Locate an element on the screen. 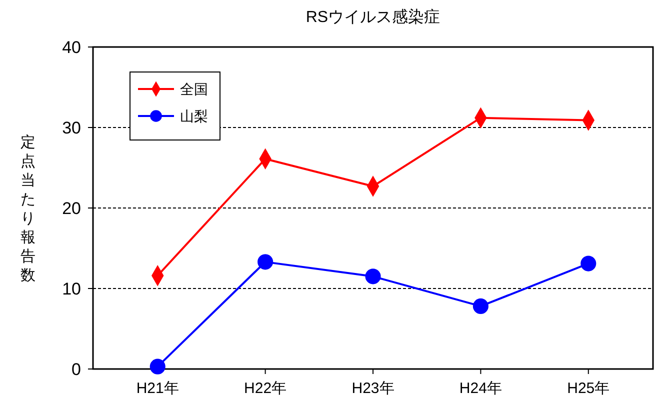 Image resolution: width=661 pixels, height=411 pixels. y-axis-title: 定点当たり報告数 is located at coordinates (28, 209).